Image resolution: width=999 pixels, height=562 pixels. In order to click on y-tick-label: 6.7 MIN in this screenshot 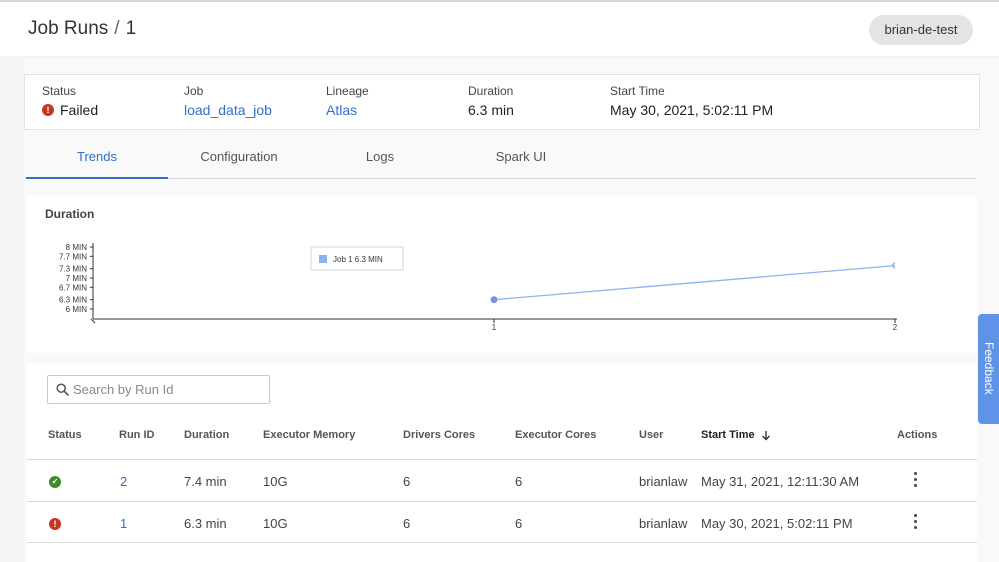, I will do `click(73, 287)`.